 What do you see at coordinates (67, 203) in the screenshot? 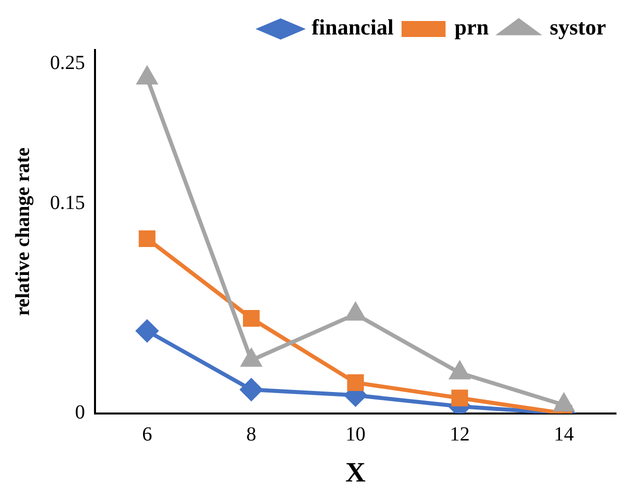
I see `y-tick-label: 0.15` at bounding box center [67, 203].